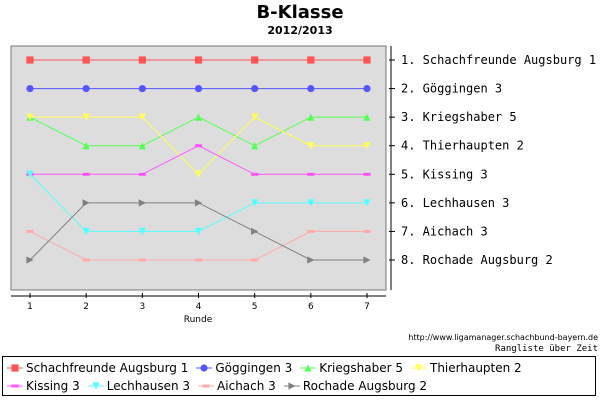  What do you see at coordinates (444, 231) in the screenshot?
I see `rank-label: 7. Aichach 3` at bounding box center [444, 231].